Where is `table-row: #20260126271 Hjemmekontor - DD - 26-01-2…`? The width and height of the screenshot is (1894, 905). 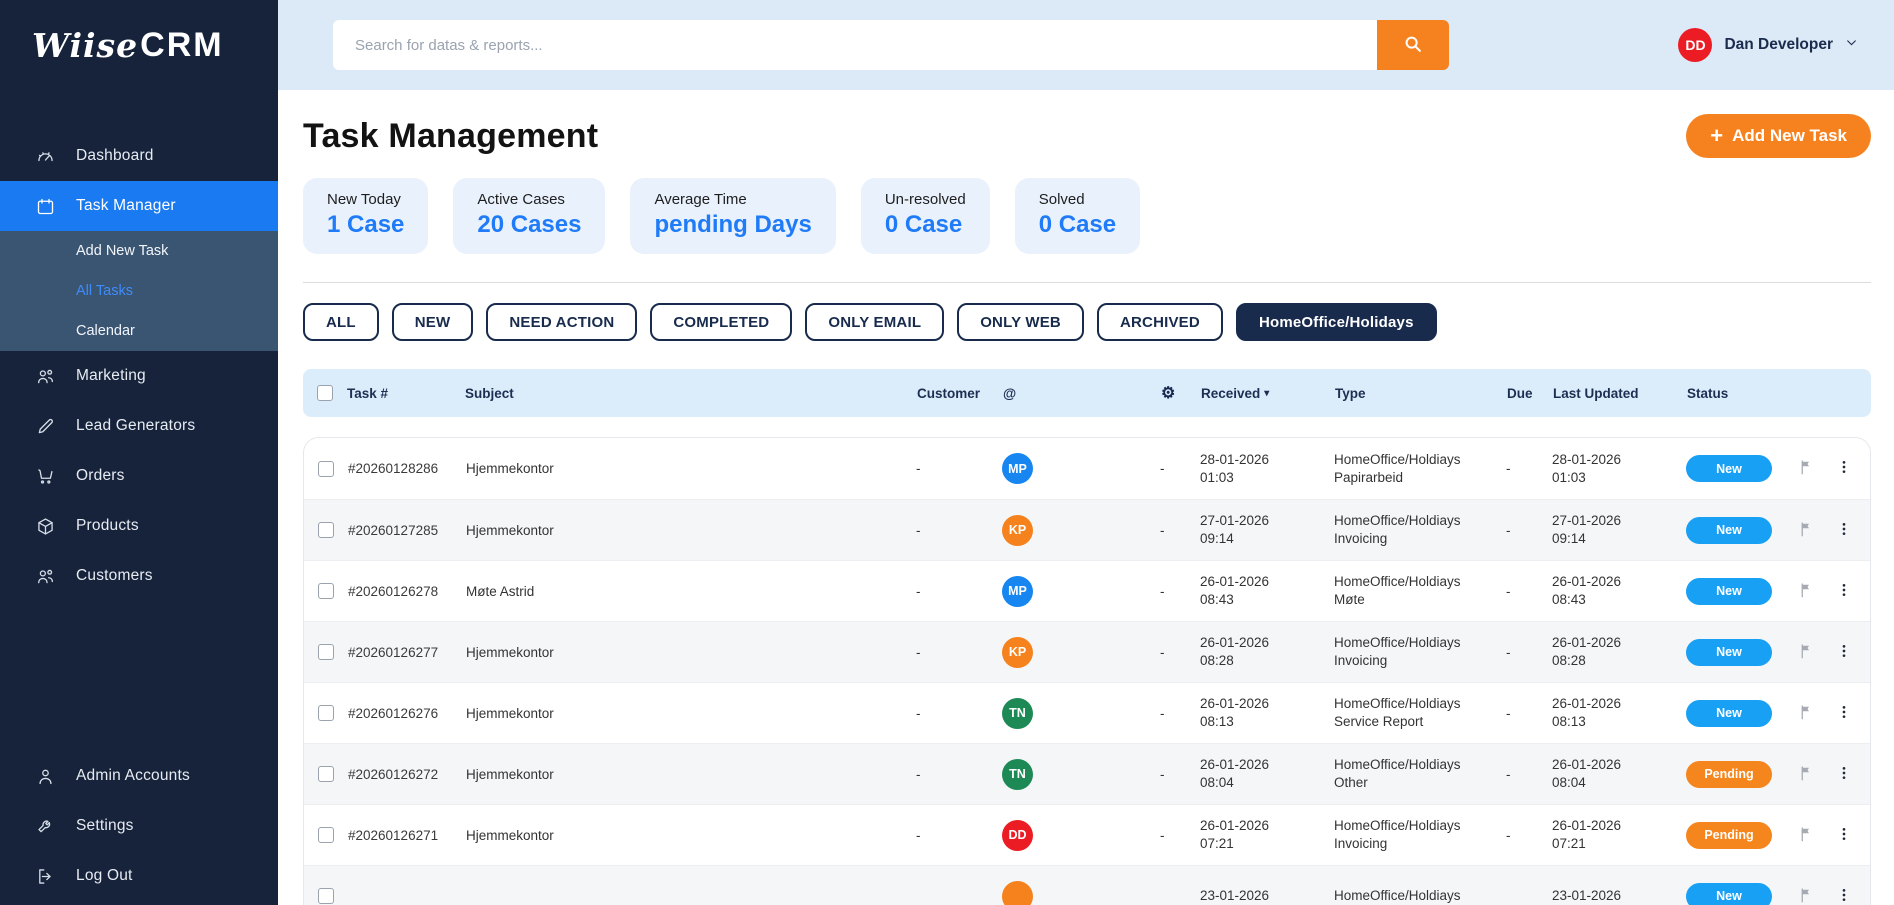
table-row: #20260126271 Hjemmekontor - DD - 26-01-2… is located at coordinates (1087, 834).